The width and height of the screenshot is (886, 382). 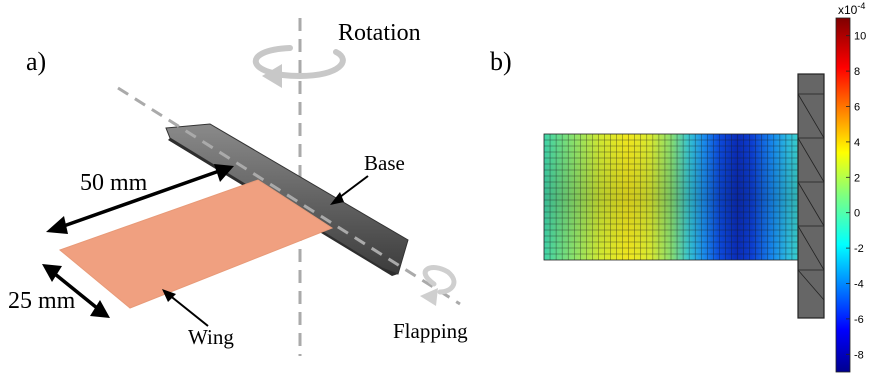 What do you see at coordinates (859, 320) in the screenshot?
I see `colorbar-tick-label: -6` at bounding box center [859, 320].